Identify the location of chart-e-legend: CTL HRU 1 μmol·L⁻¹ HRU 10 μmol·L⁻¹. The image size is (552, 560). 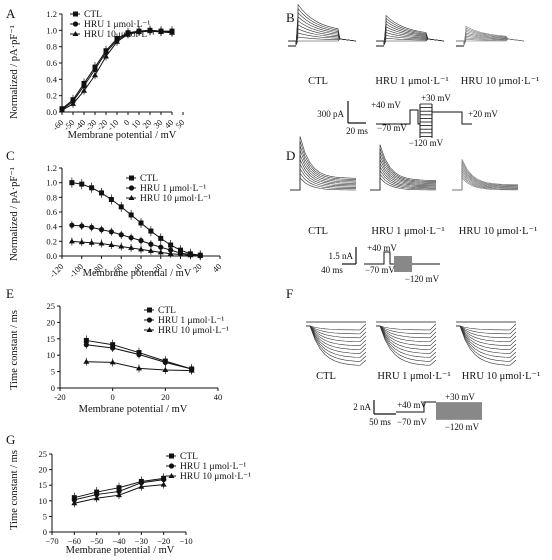
(186, 321).